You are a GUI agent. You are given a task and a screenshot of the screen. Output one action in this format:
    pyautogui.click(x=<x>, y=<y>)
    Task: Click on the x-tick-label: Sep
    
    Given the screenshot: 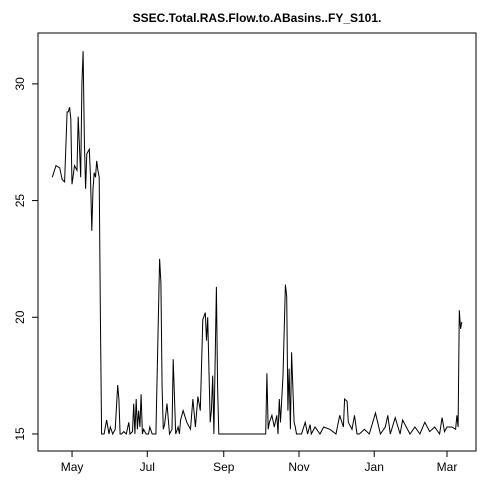 What is the action you would take?
    pyautogui.click(x=224, y=467)
    